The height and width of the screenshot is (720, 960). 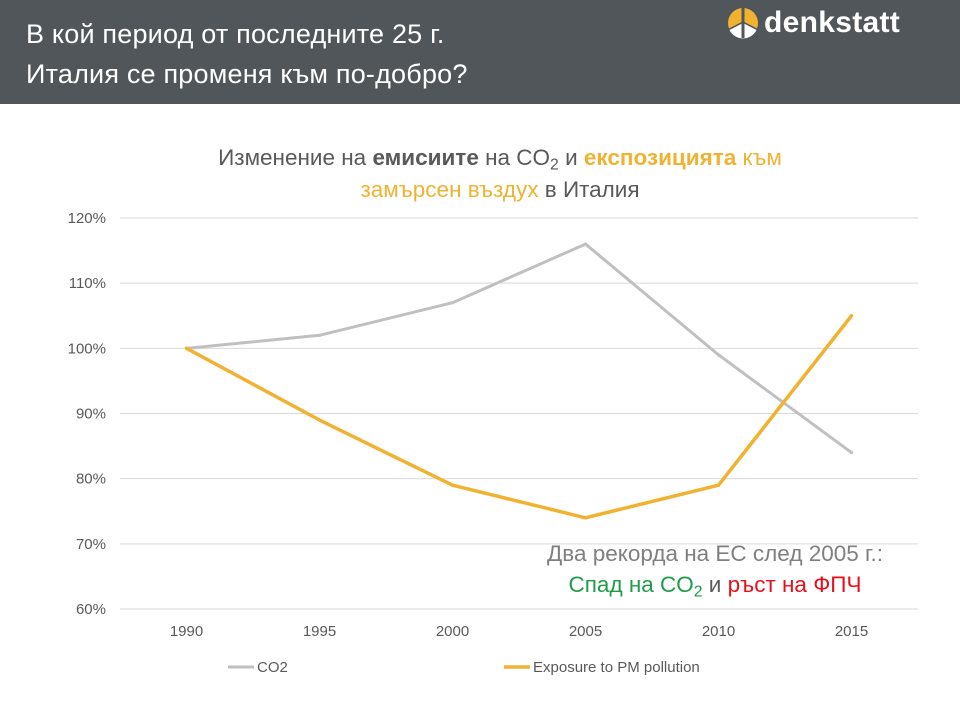 What do you see at coordinates (514, 157) in the screenshot?
I see `chart-title-text-run: на CO` at bounding box center [514, 157].